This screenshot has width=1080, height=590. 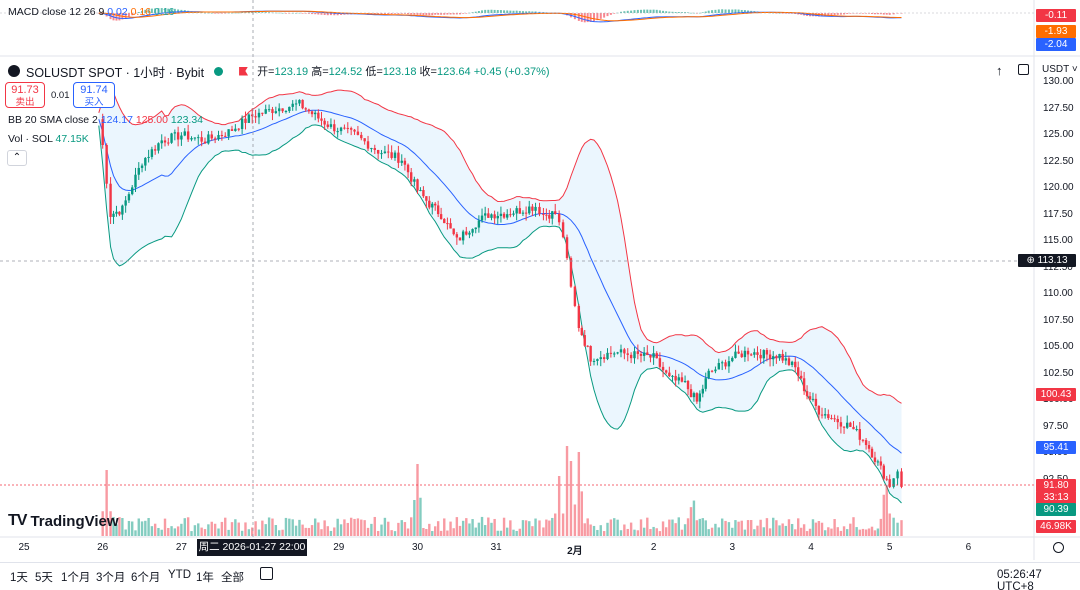 What do you see at coordinates (266, 573) in the screenshot?
I see `calendar-icon` at bounding box center [266, 573].